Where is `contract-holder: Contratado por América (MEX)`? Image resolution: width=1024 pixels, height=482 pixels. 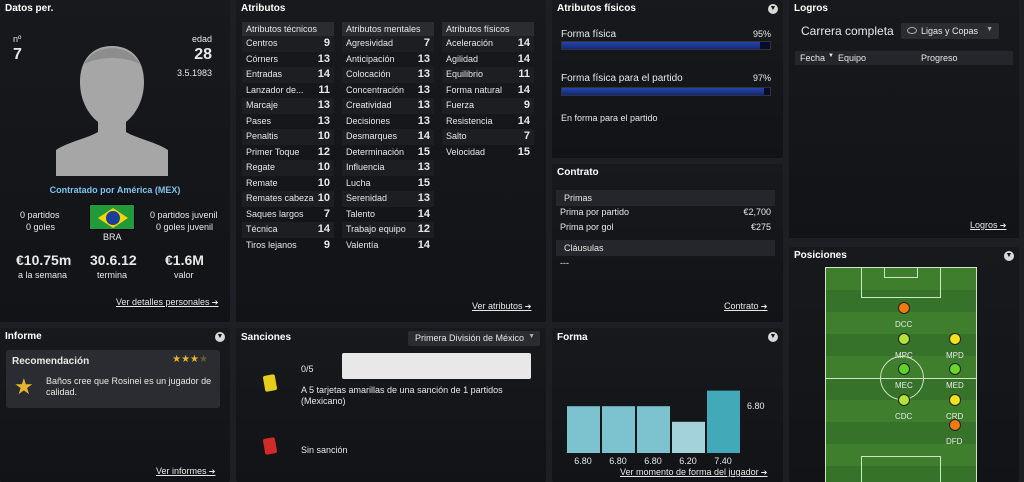
contract-holder: Contratado por América (MEX) is located at coordinates (115, 190).